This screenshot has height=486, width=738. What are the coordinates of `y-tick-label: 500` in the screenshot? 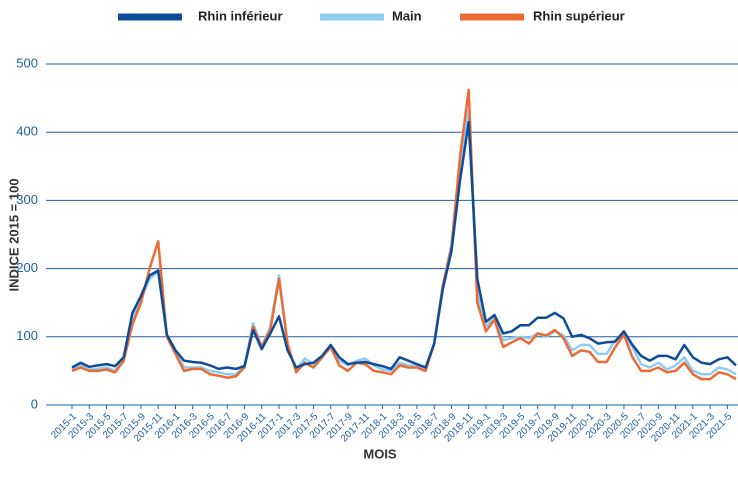 It's located at (27, 62).